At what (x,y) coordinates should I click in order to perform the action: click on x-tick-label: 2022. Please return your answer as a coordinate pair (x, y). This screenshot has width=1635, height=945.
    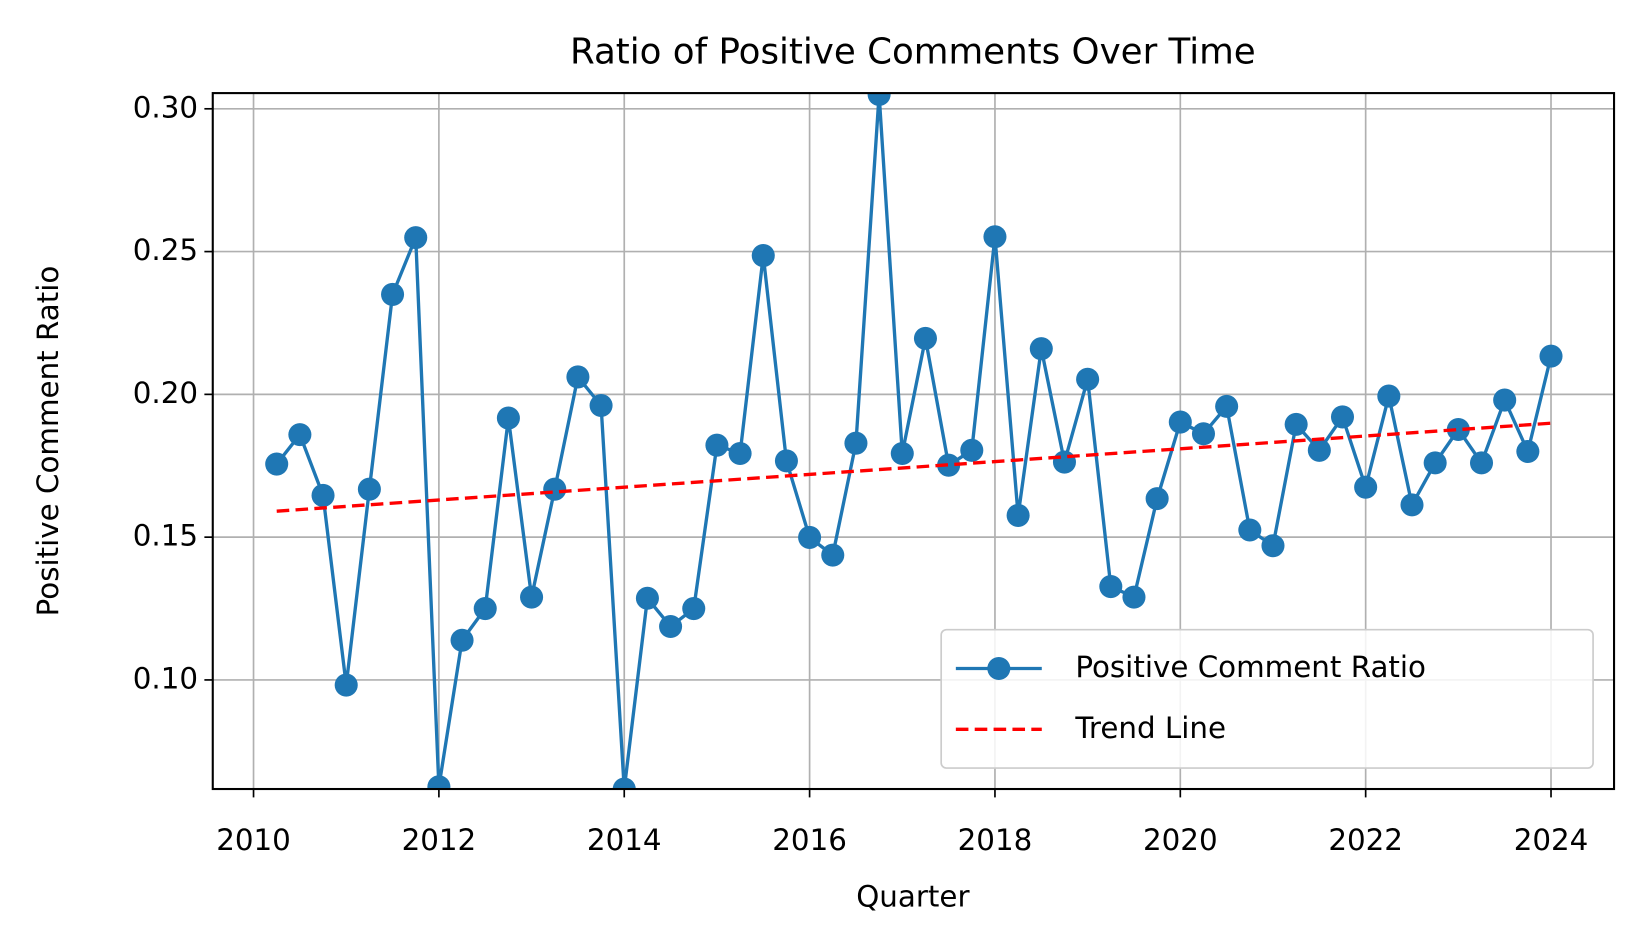
    Looking at the image, I should click on (1365, 840).